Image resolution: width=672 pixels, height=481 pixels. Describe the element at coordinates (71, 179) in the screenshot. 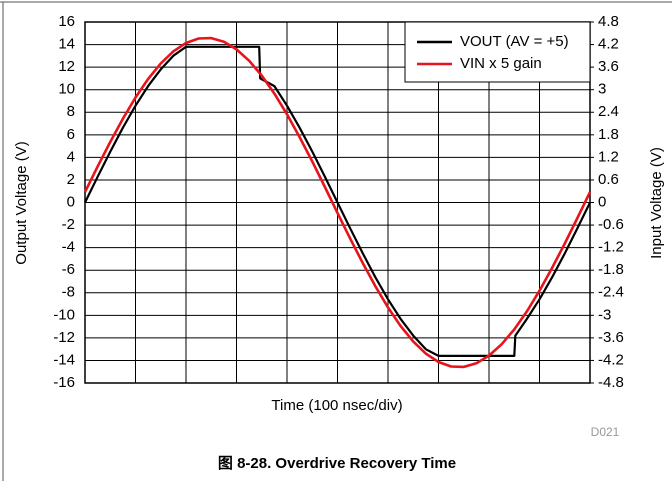

I see `y-tick-label: 2` at that location.